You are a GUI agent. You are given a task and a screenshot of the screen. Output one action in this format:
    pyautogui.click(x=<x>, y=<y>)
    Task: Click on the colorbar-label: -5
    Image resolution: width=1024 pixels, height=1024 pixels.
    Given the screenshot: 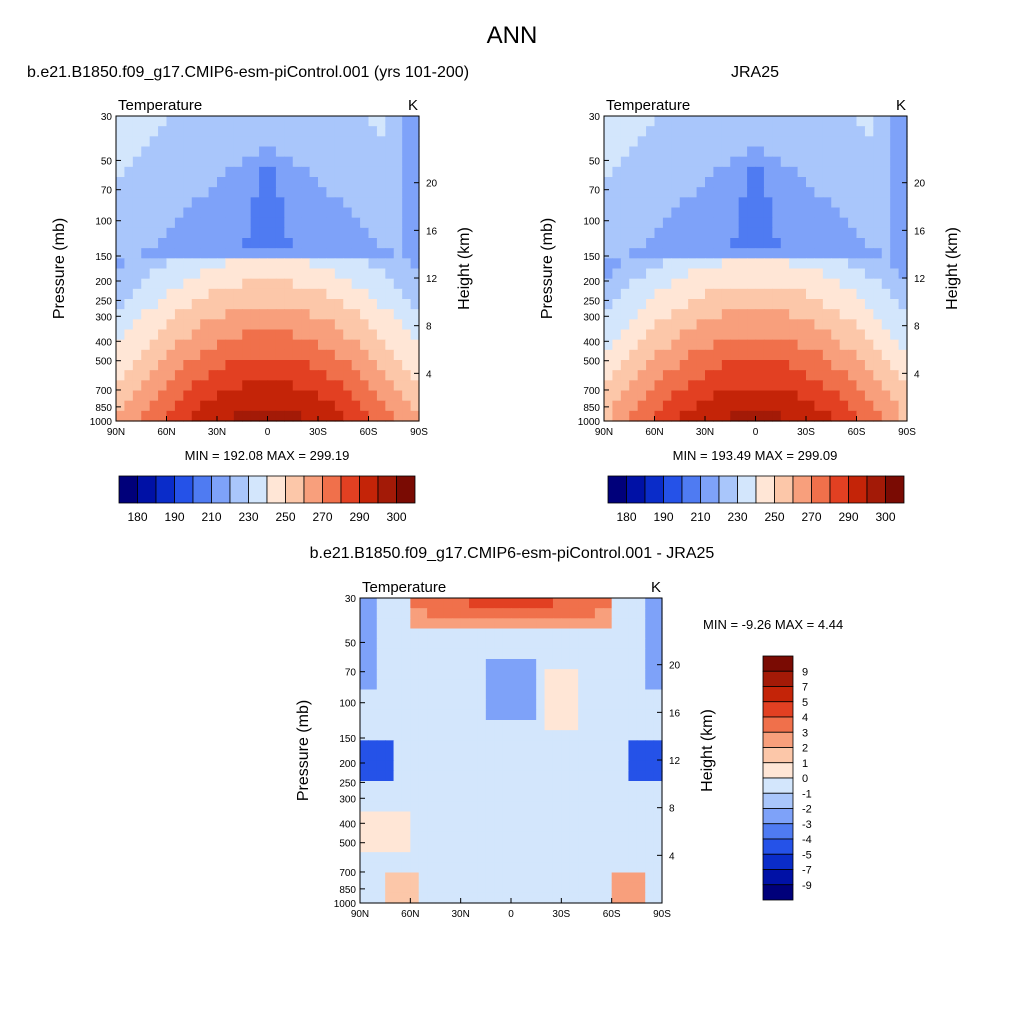 What is the action you would take?
    pyautogui.click(x=807, y=855)
    